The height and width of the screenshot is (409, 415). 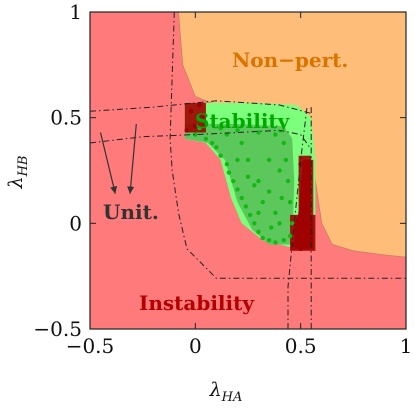 What do you see at coordinates (244, 185) in the screenshot?
I see `green-point-series` at bounding box center [244, 185].